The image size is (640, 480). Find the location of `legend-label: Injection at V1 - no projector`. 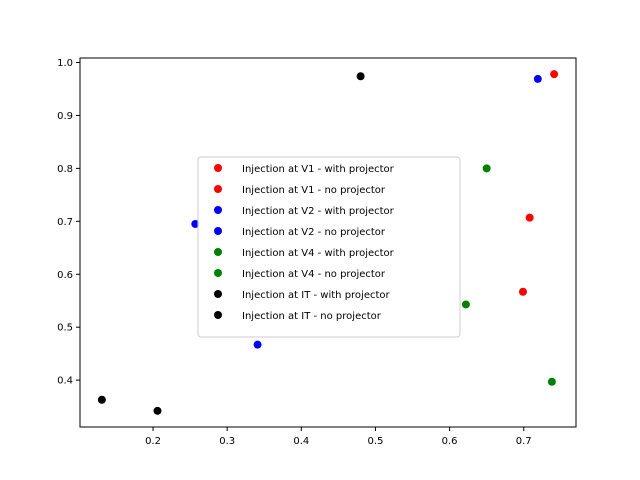

legend-label: Injection at V1 - no projector is located at coordinates (314, 190).